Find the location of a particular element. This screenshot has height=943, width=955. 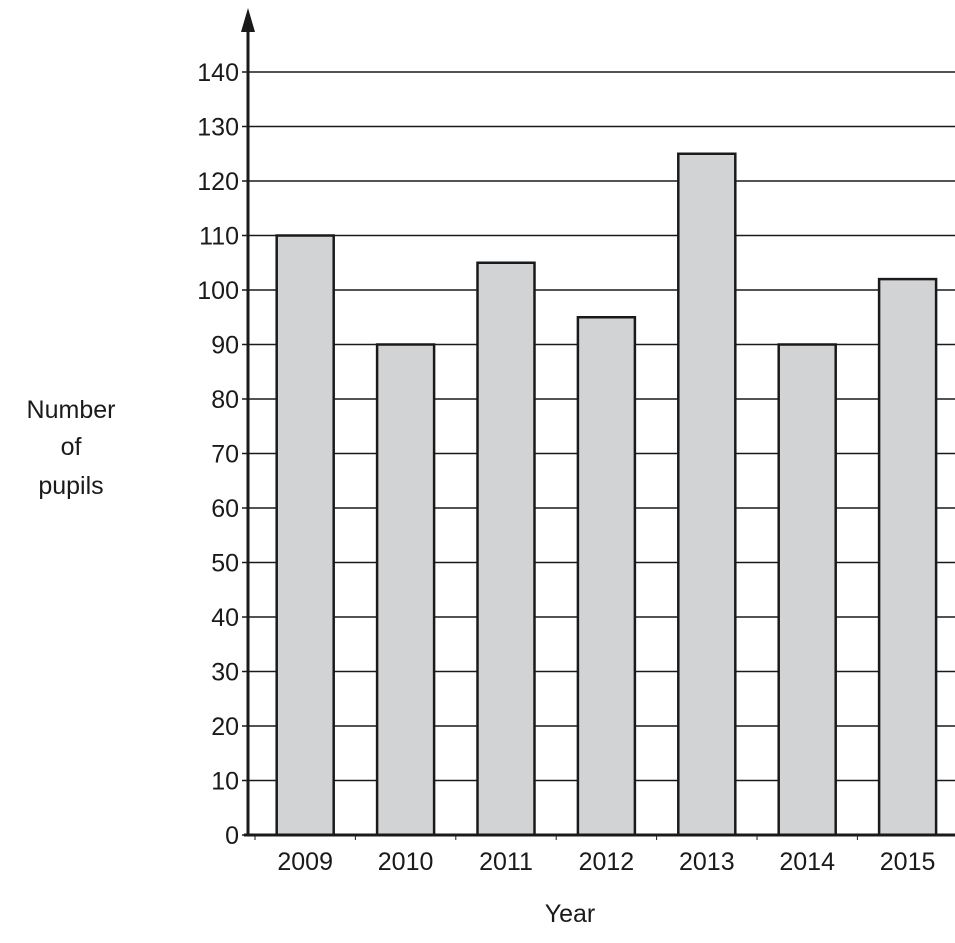

y-tick-label: 140 is located at coordinates (218, 73).